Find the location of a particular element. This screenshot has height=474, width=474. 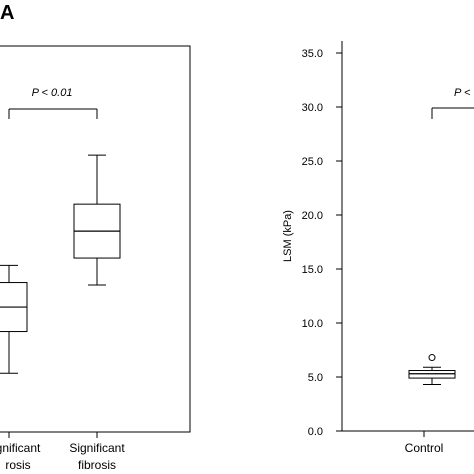

left-boxes is located at coordinates (60, 264).